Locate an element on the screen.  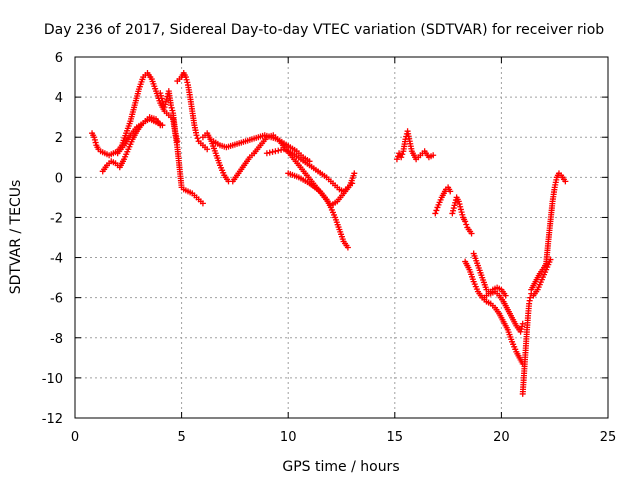
y-tick-labels: -12 -10 -8 -6 -4 -2 0 2 4 6 is located at coordinates (52, 239).